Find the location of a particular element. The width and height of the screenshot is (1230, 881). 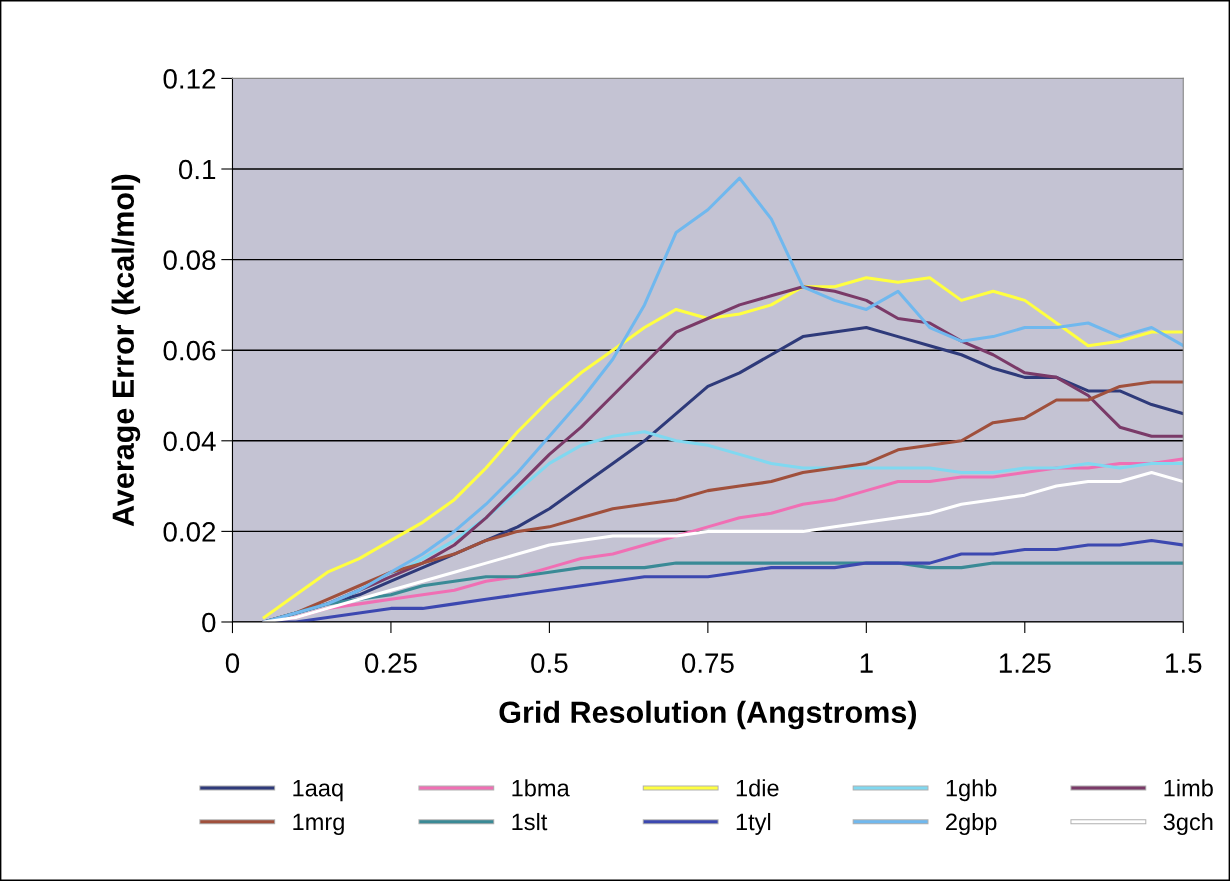

legend-label: 1bma is located at coordinates (541, 788).